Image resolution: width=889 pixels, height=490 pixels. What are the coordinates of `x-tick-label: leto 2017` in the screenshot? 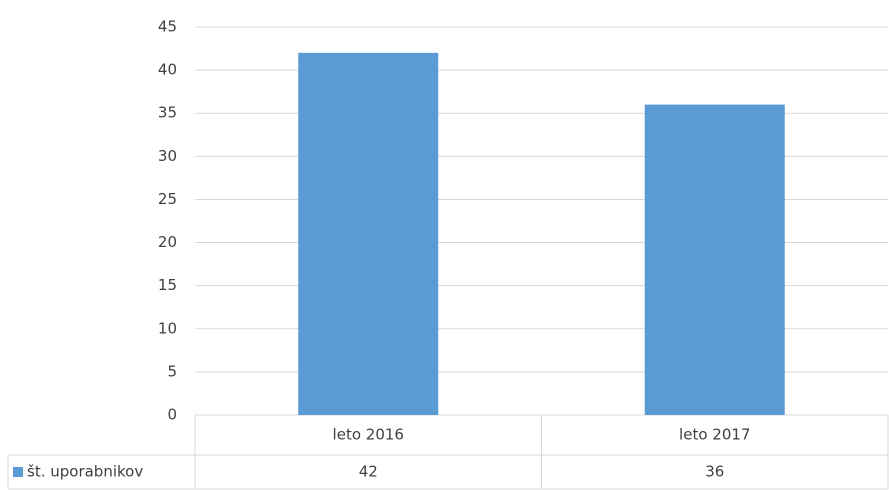 It's located at (714, 435).